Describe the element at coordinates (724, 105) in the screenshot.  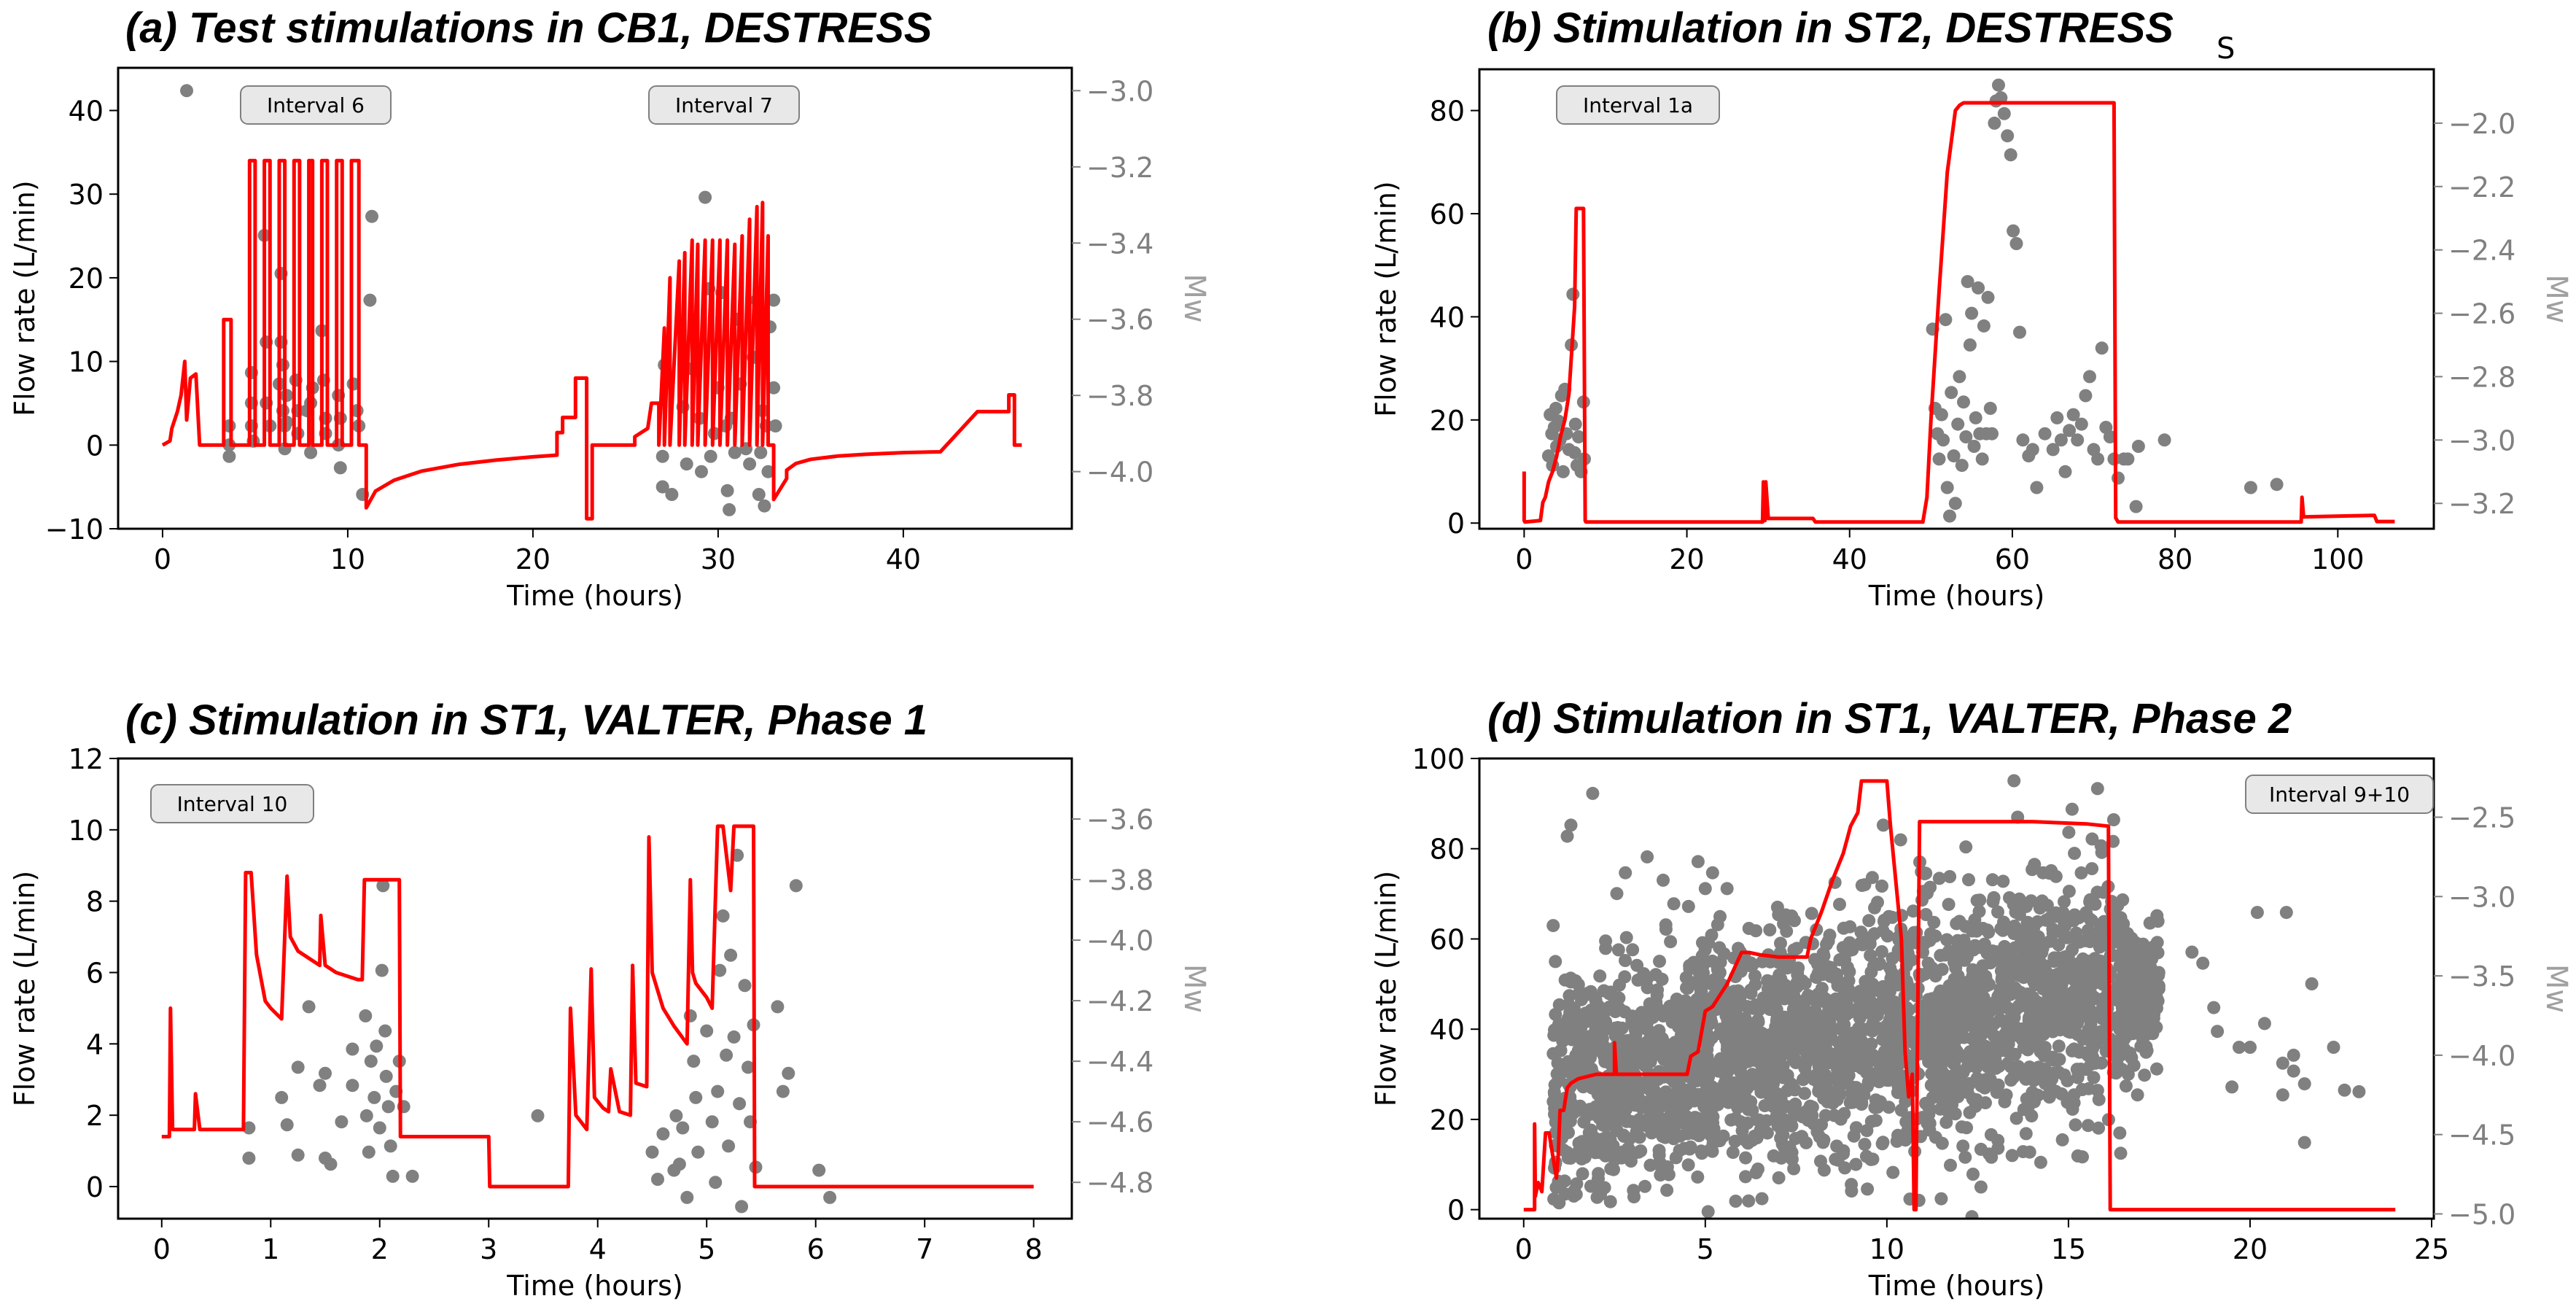
I see `interval-label: Interval 7` at that location.